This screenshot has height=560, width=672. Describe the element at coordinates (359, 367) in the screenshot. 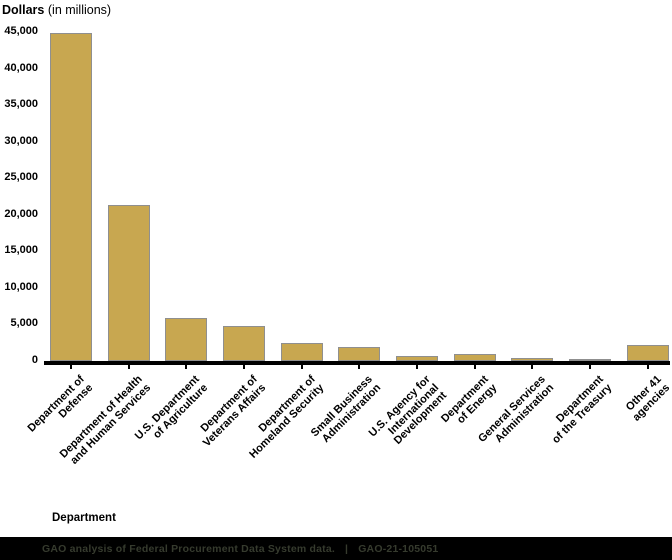

I see `x-tick-small-business-administration` at that location.